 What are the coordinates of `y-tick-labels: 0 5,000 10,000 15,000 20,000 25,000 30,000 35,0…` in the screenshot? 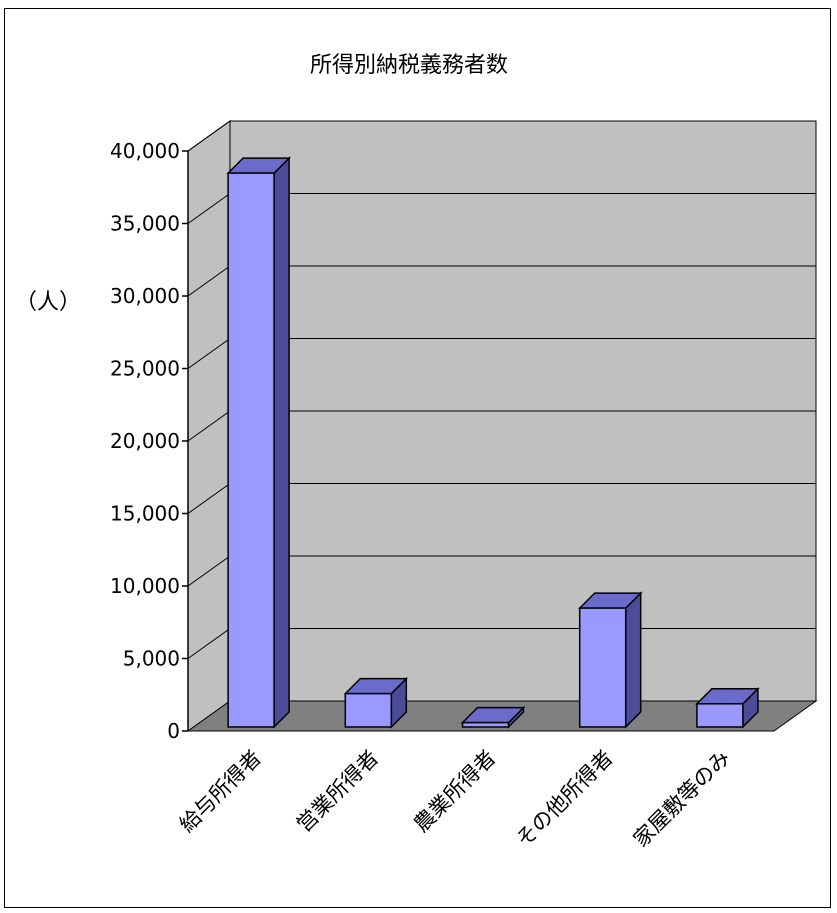 It's located at (145, 441).